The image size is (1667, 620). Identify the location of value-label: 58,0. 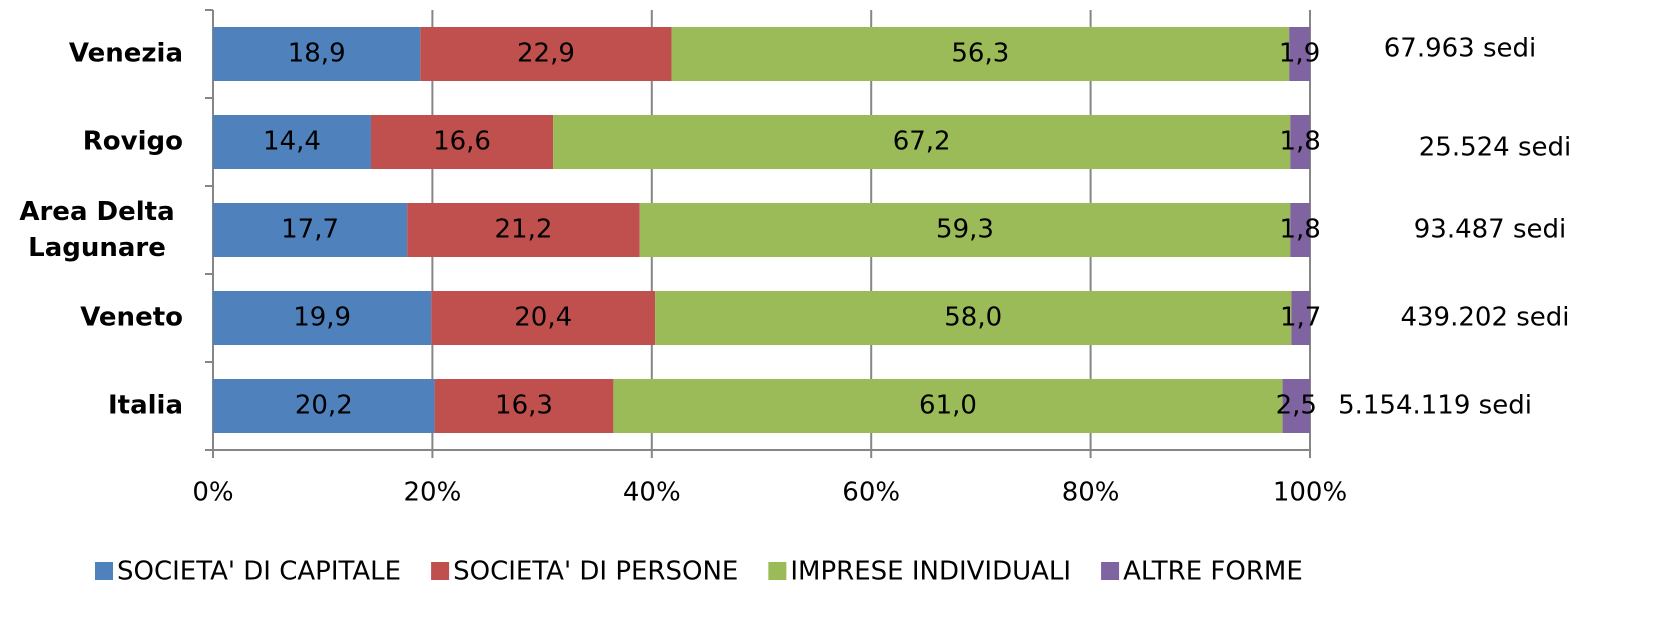
(973, 318).